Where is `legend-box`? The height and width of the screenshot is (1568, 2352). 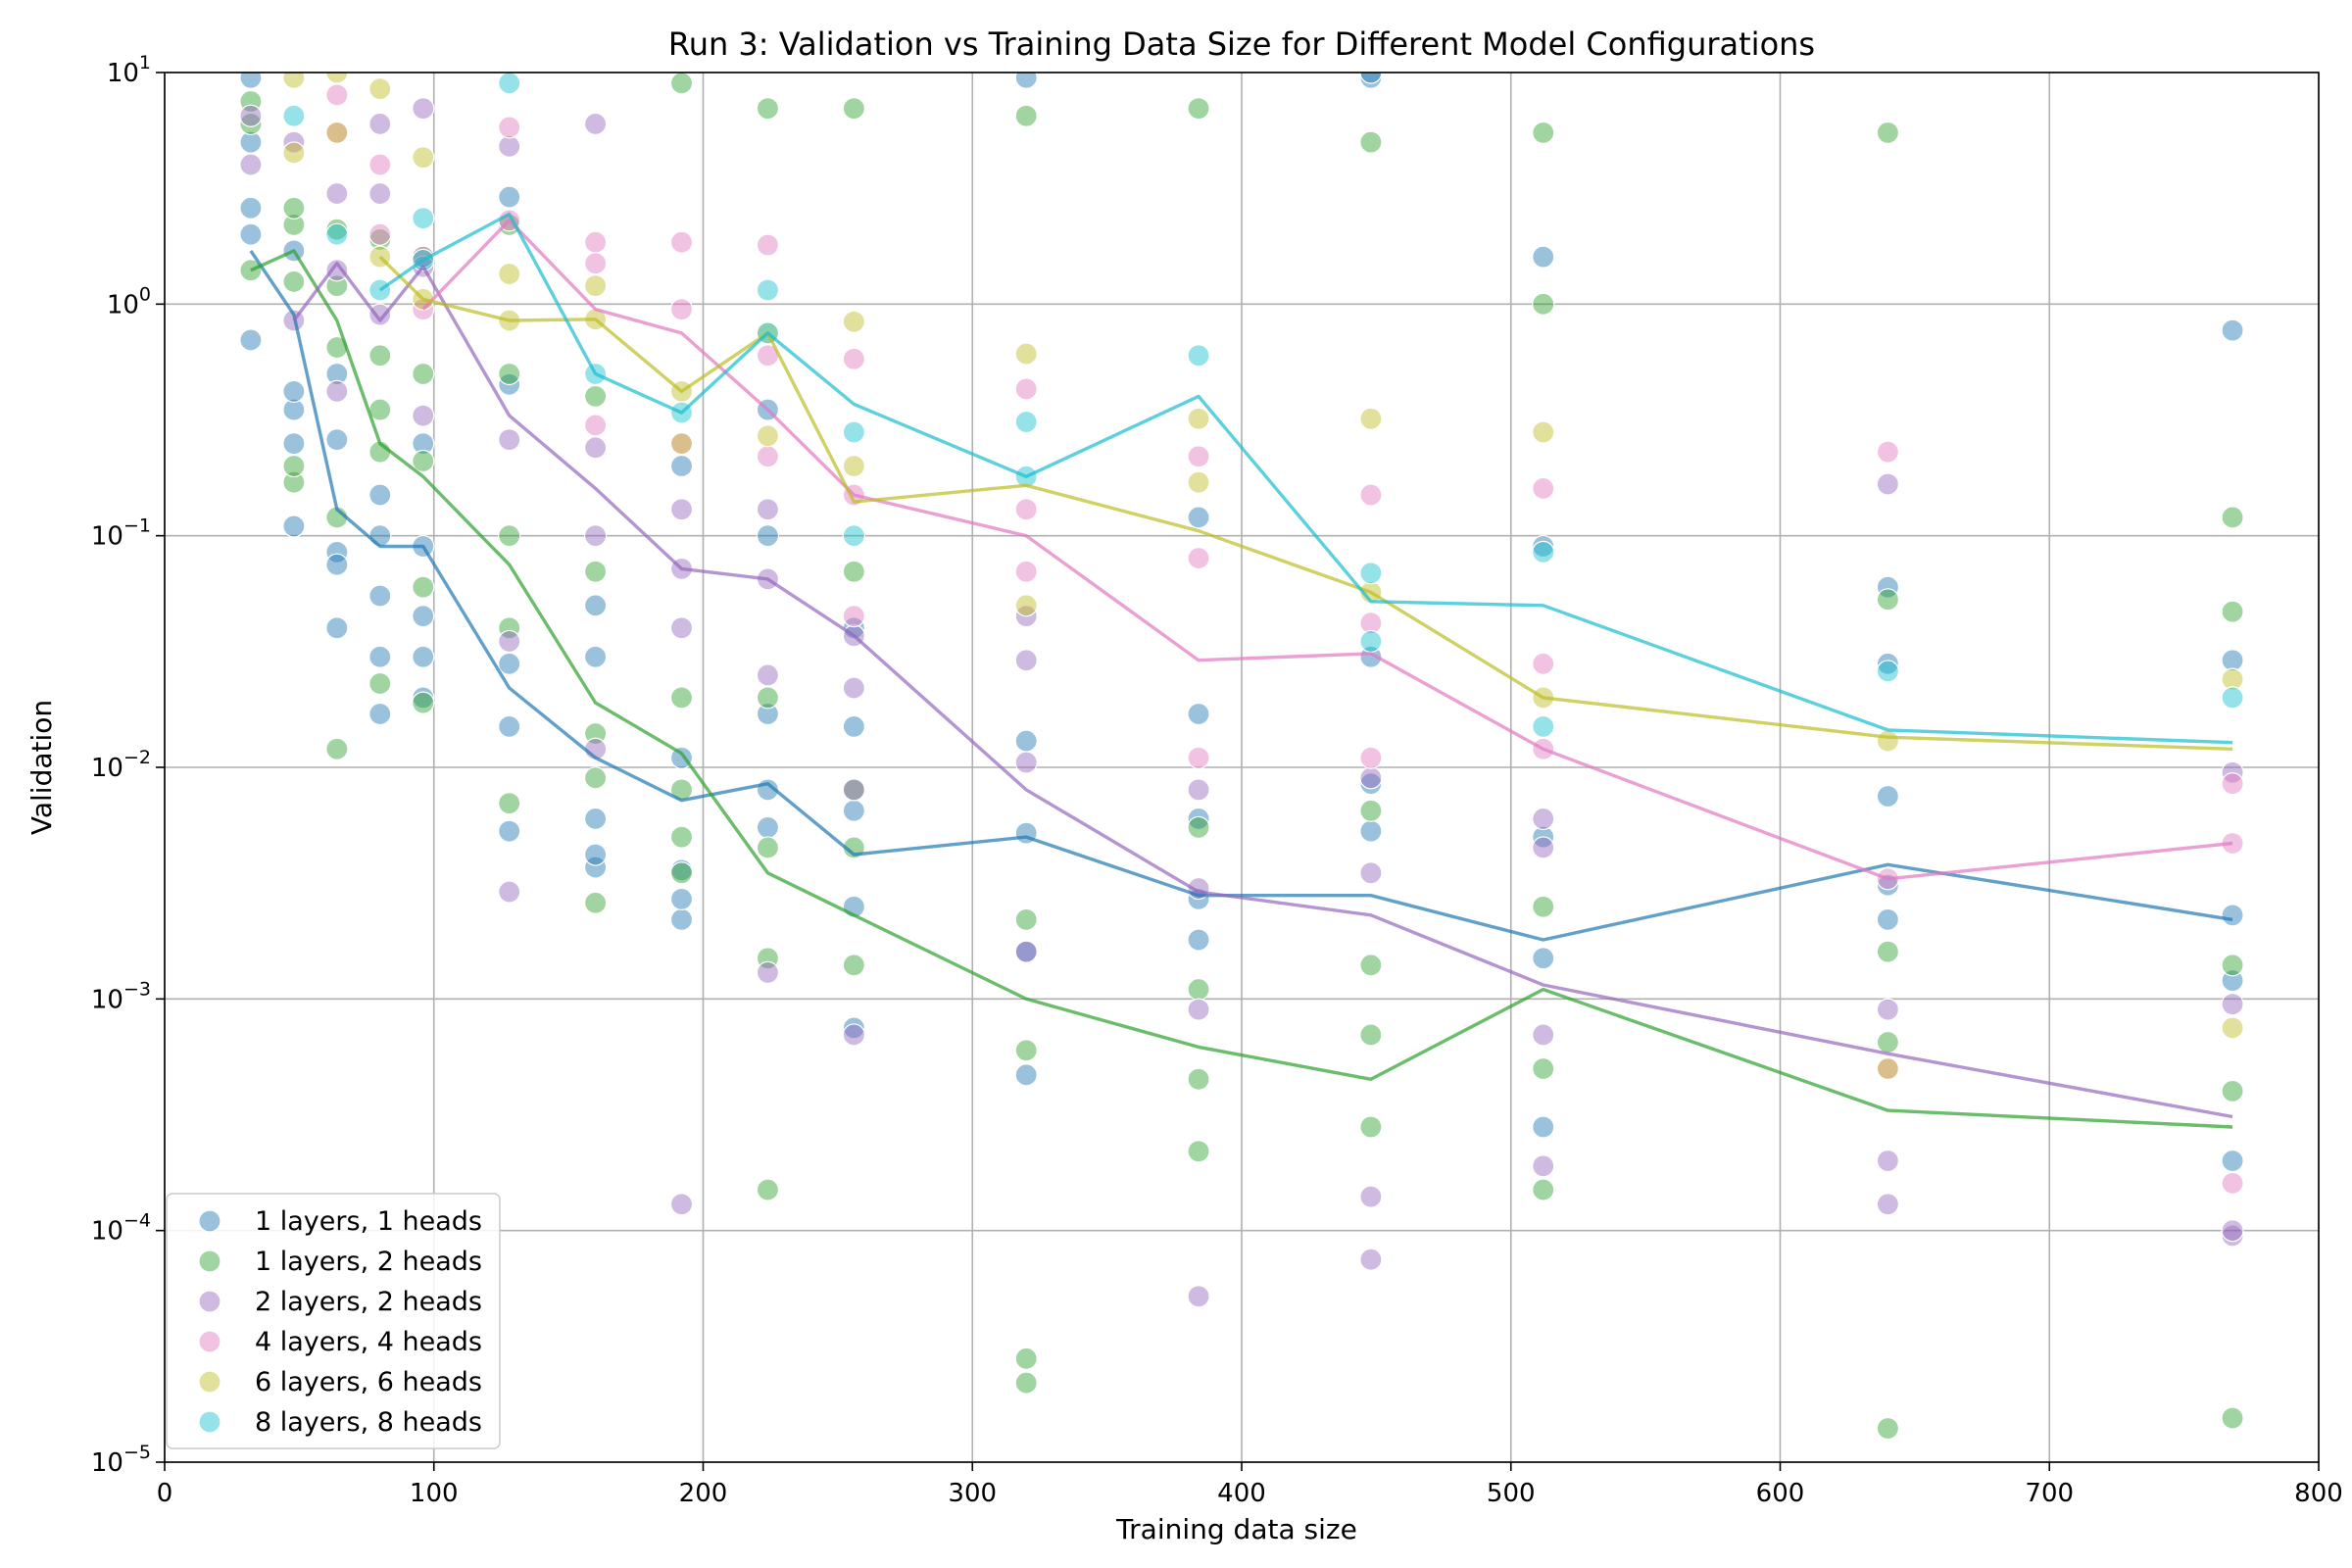
legend-box is located at coordinates (333, 1321).